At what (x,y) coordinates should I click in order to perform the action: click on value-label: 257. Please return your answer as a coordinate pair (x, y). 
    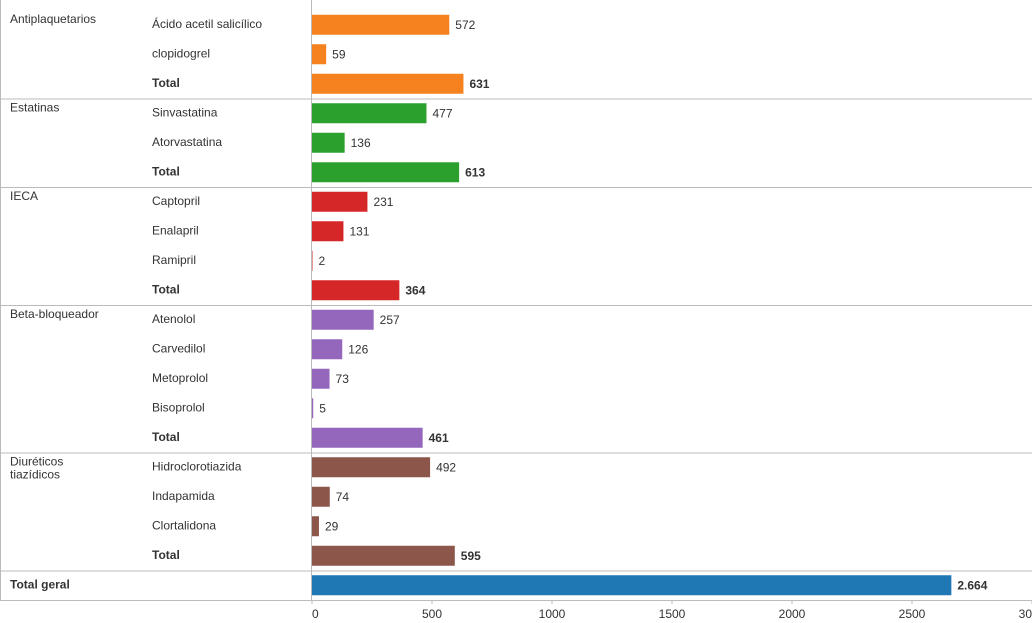
    Looking at the image, I should click on (390, 320).